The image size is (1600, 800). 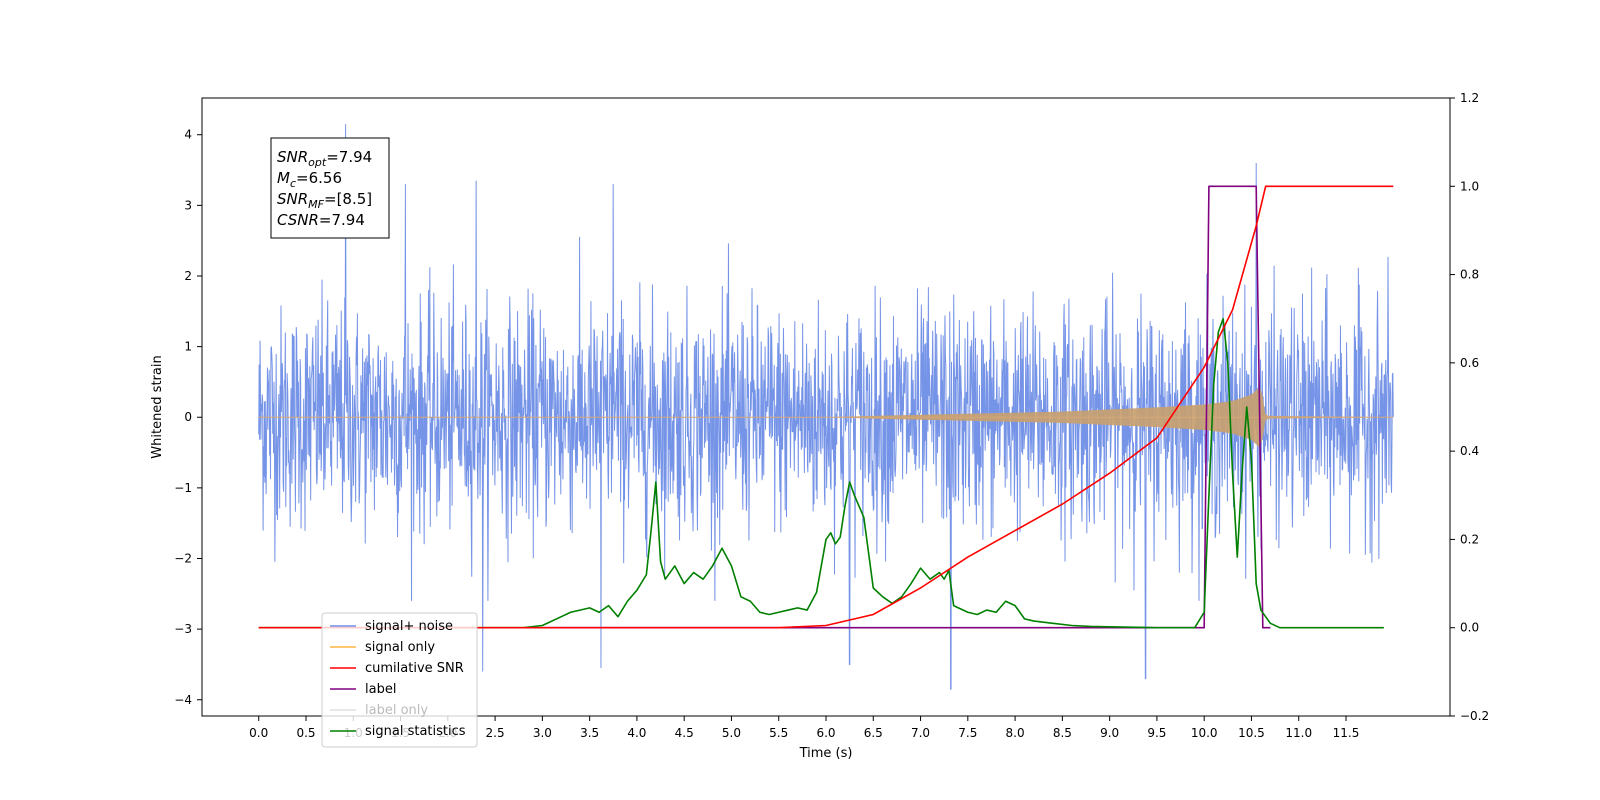 I want to click on x-tick-label: 10.0, so click(x=1204, y=733).